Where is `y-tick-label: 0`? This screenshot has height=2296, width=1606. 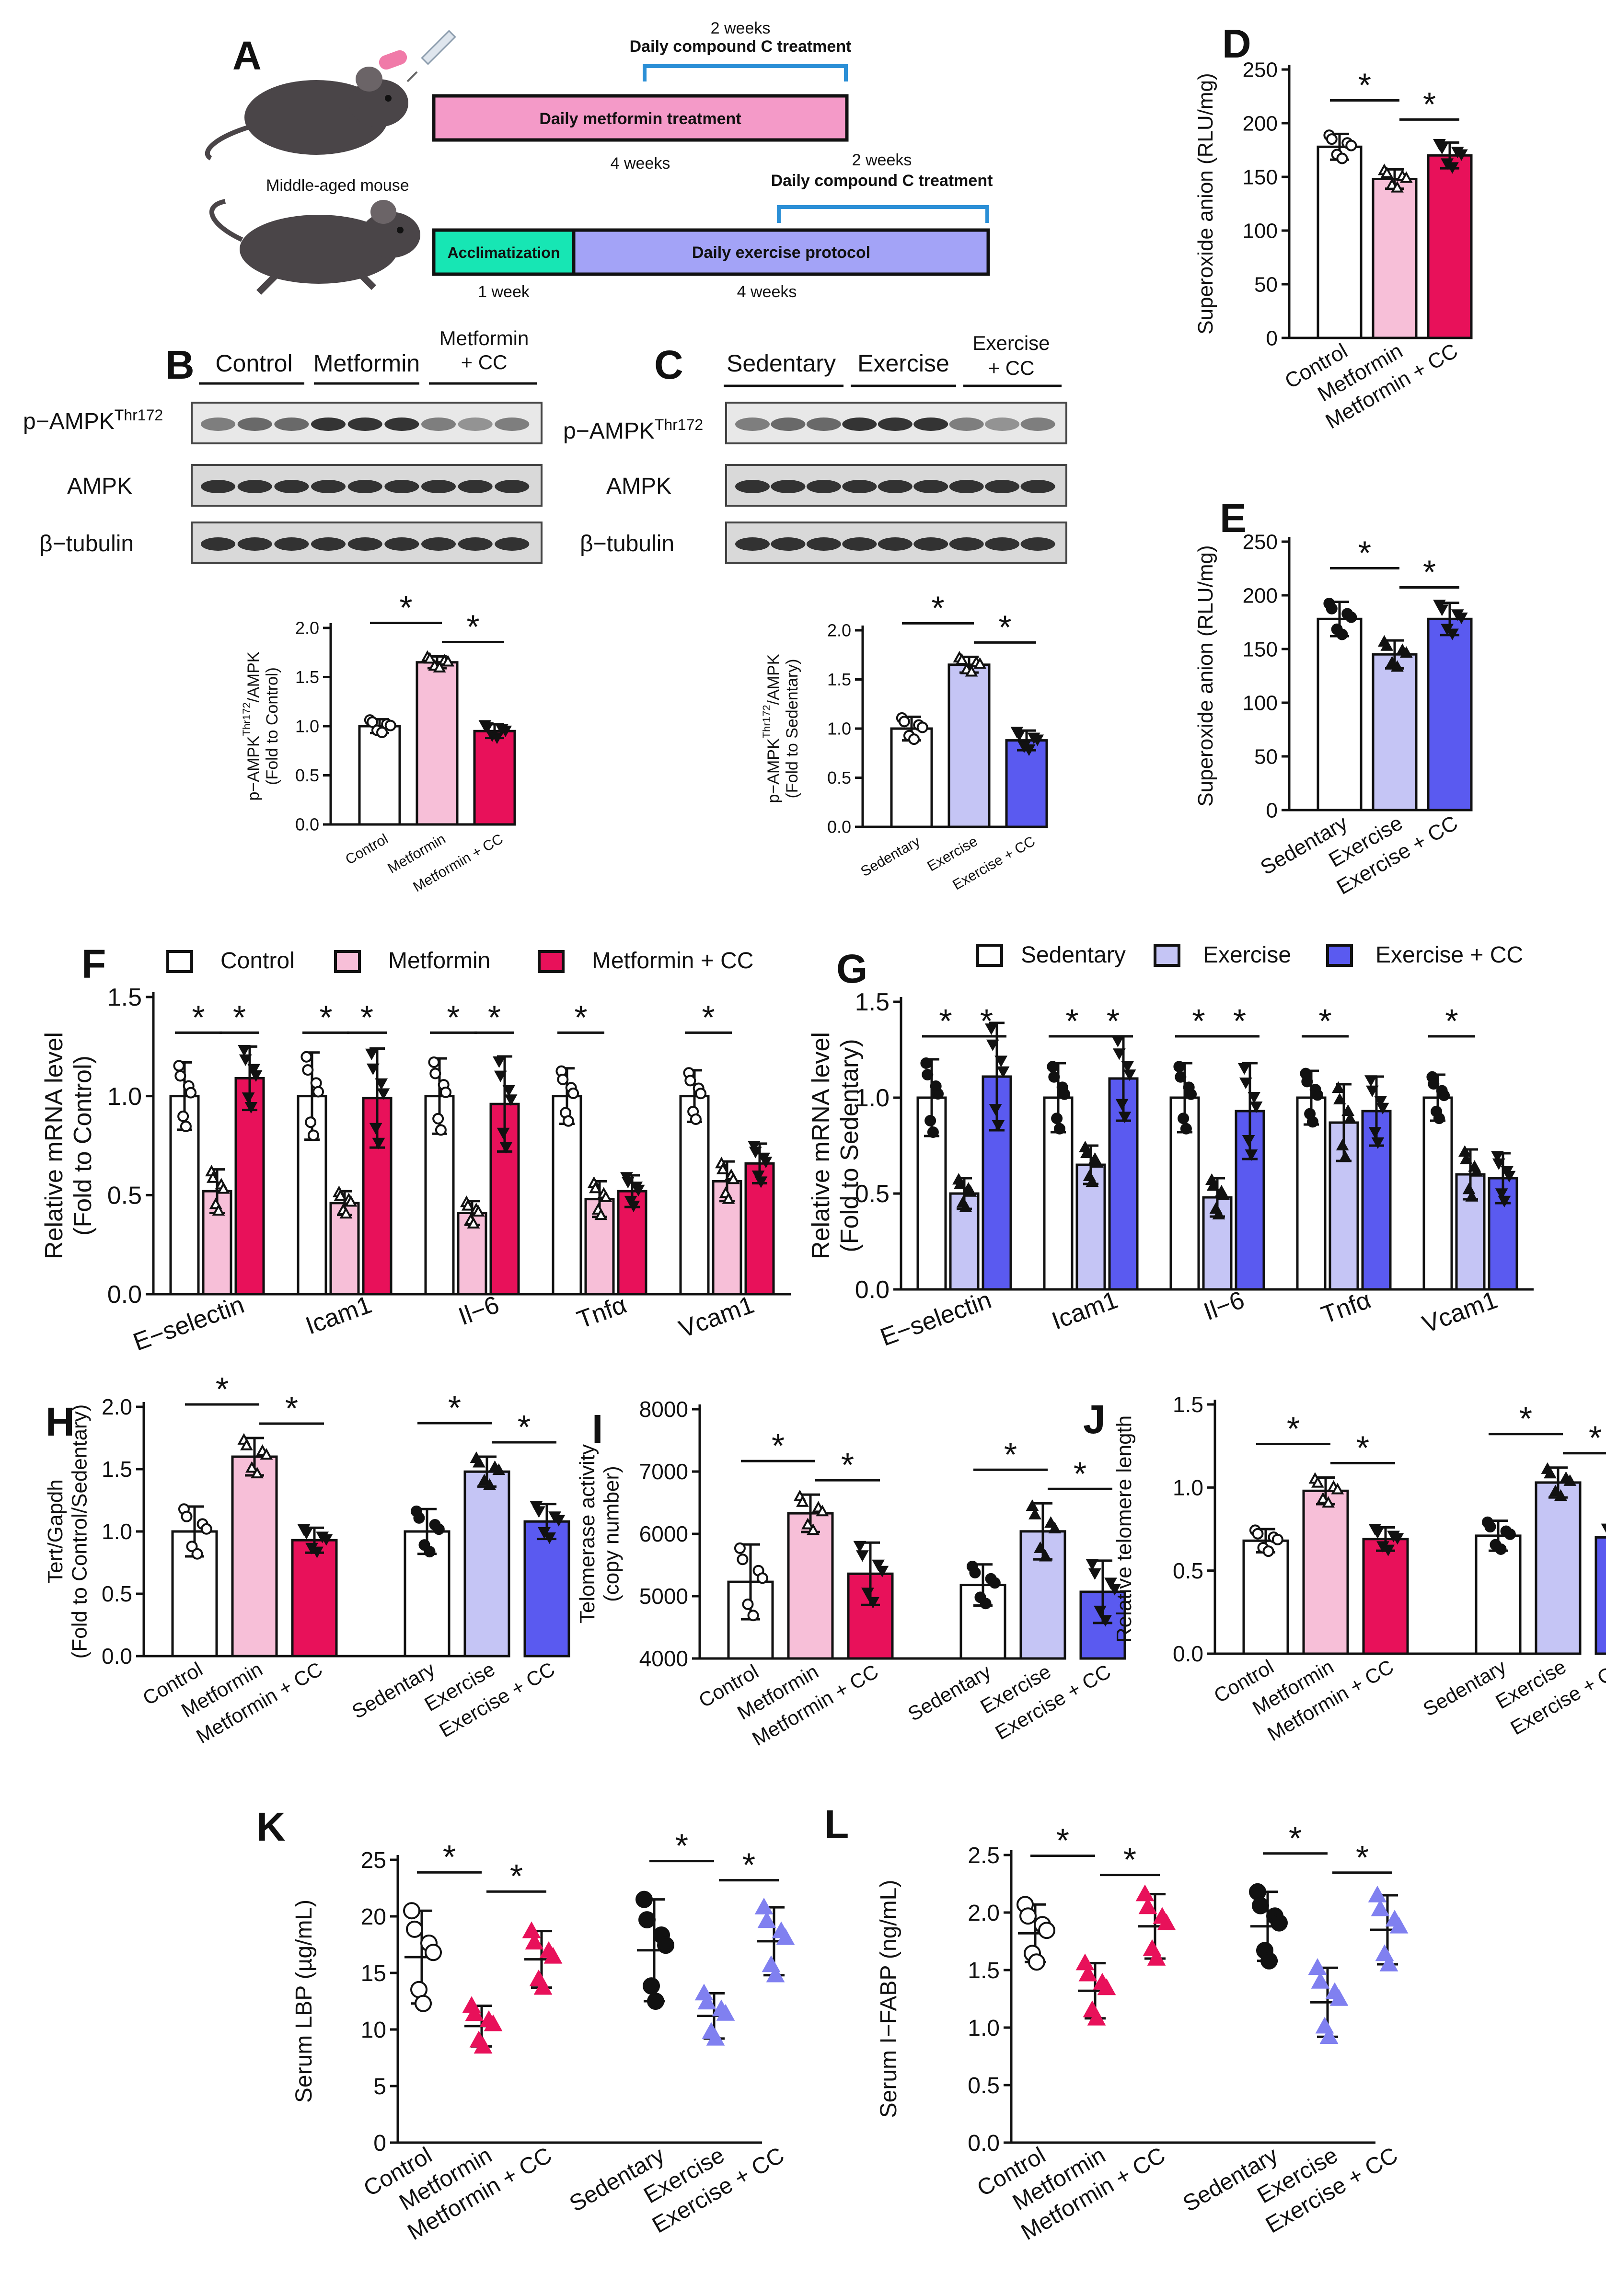 y-tick-label: 0 is located at coordinates (1272, 810).